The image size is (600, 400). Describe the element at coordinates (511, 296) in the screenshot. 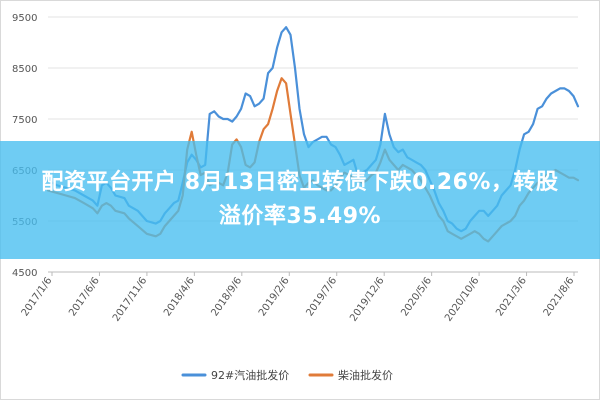

I see `x-tick-label: 2021/3/6` at that location.